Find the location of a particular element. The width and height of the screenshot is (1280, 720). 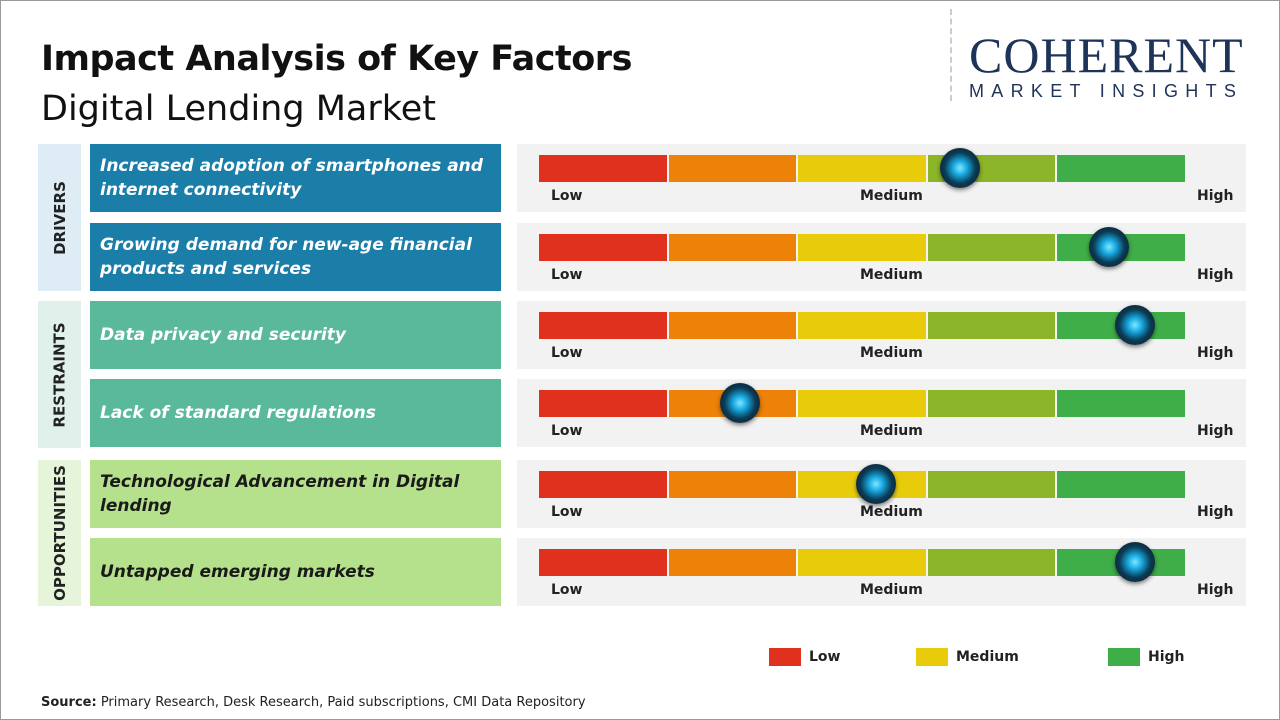

coherent-logo: COHERENT MARKET INSIGHTS is located at coordinates (1106, 64).